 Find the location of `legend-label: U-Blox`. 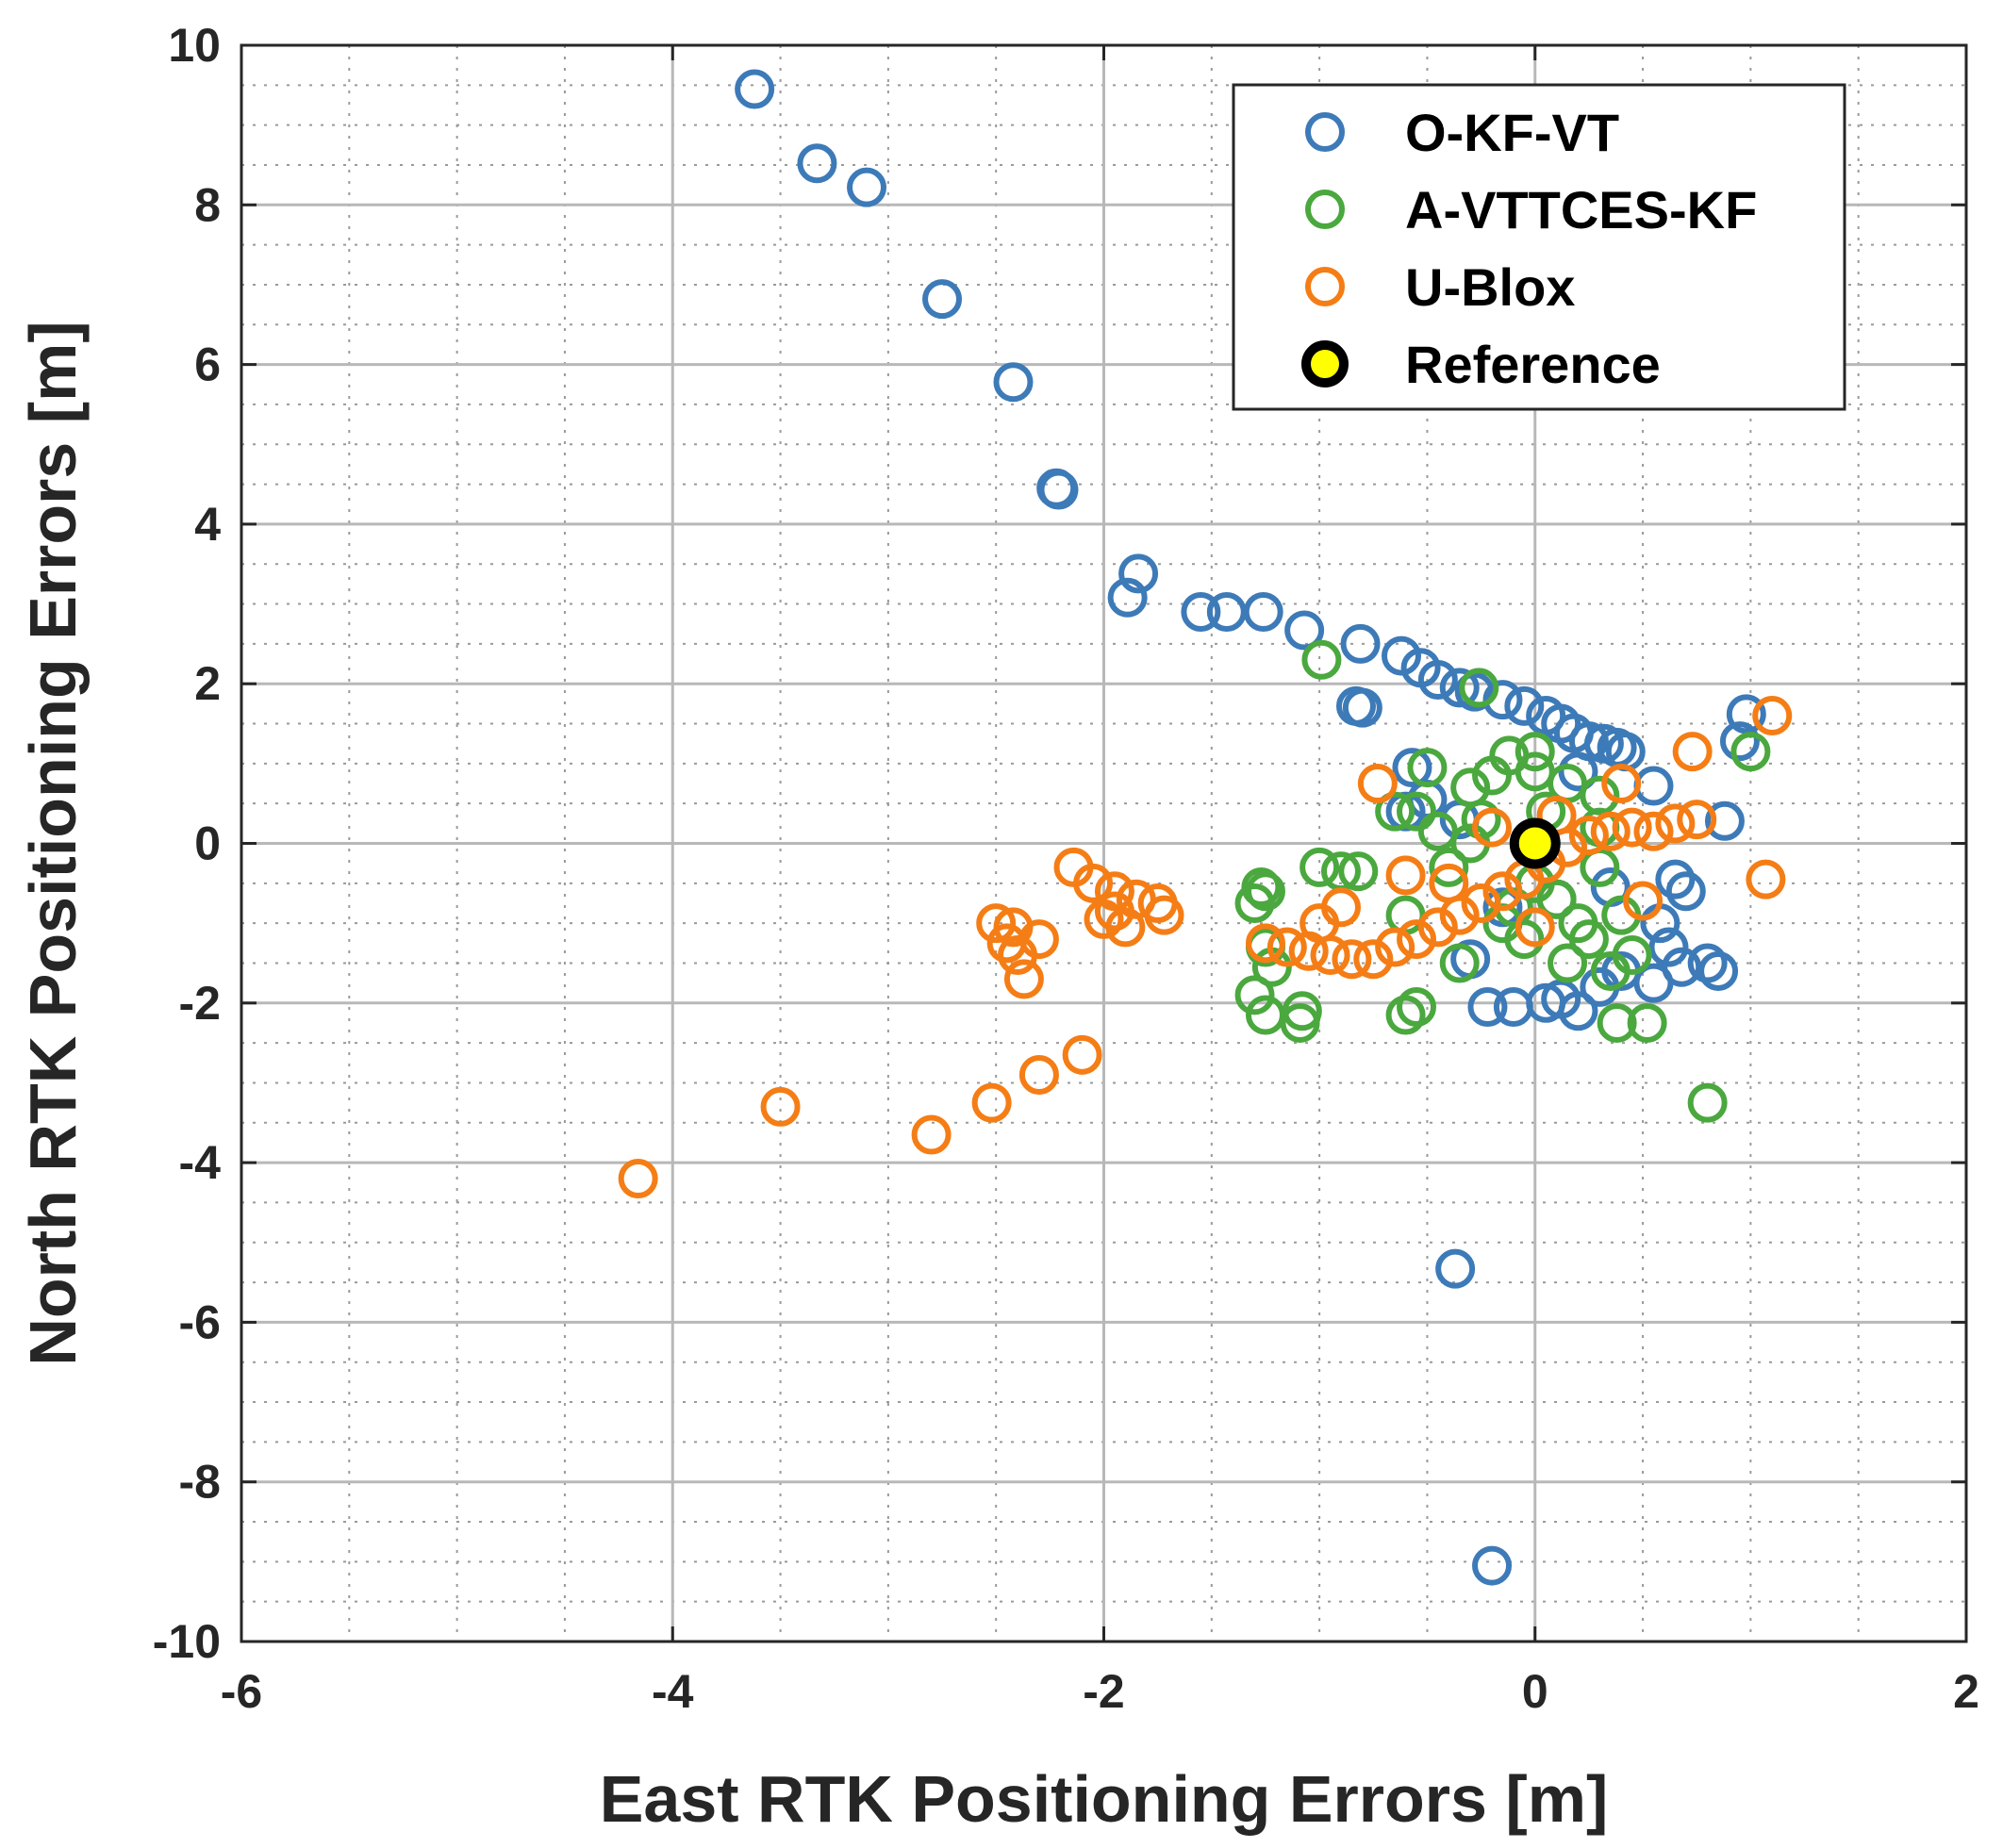

legend-label: U-Blox is located at coordinates (1490, 287).